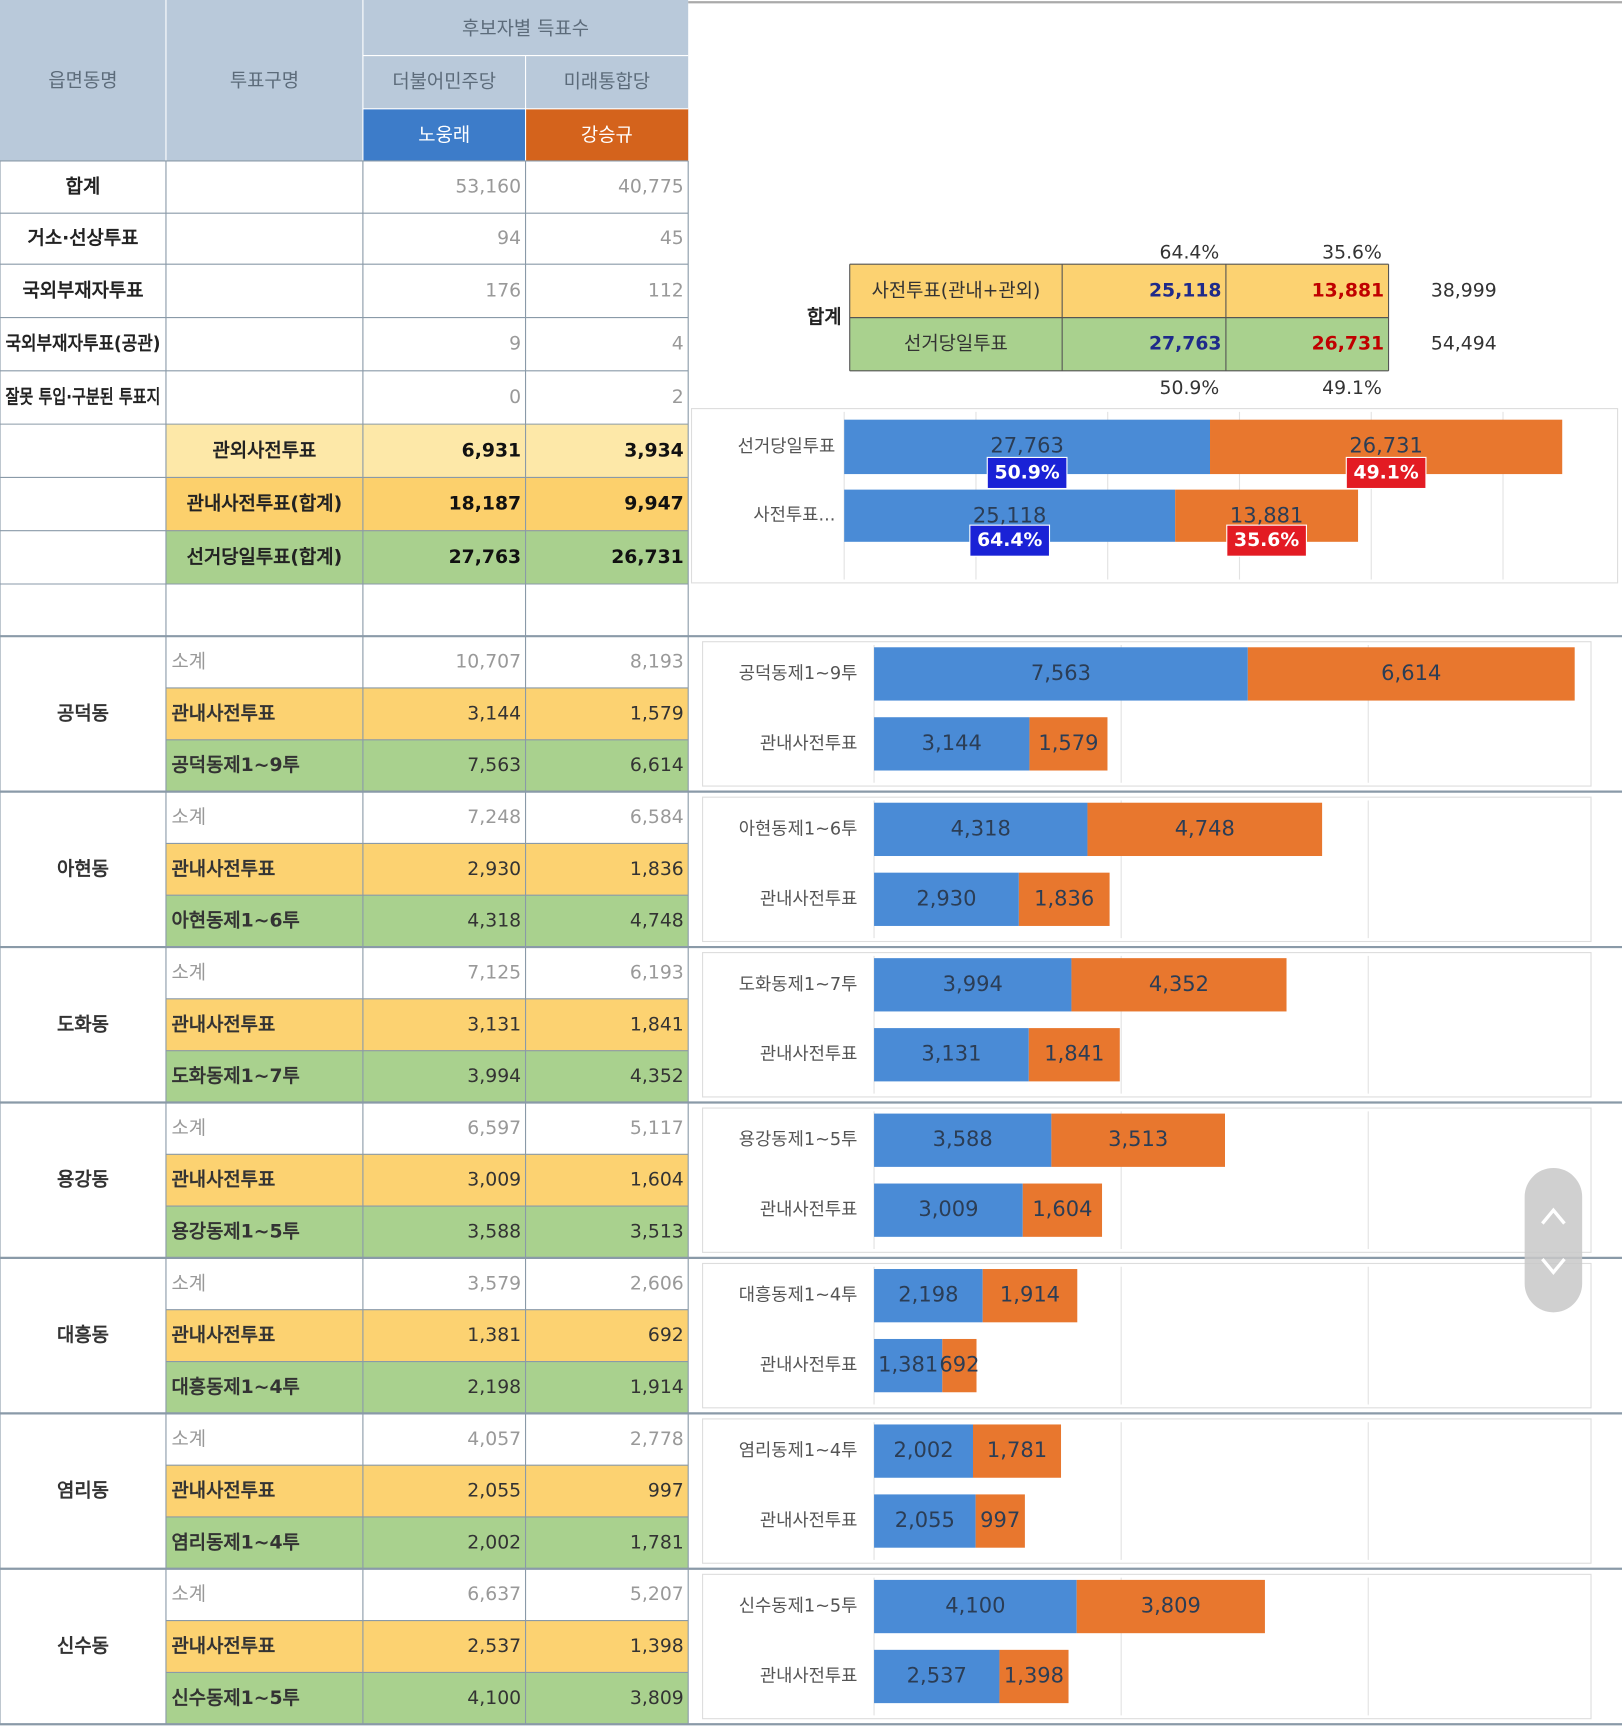  I want to click on district-name: 잘못 투입·구분된 투표지, so click(83, 397).